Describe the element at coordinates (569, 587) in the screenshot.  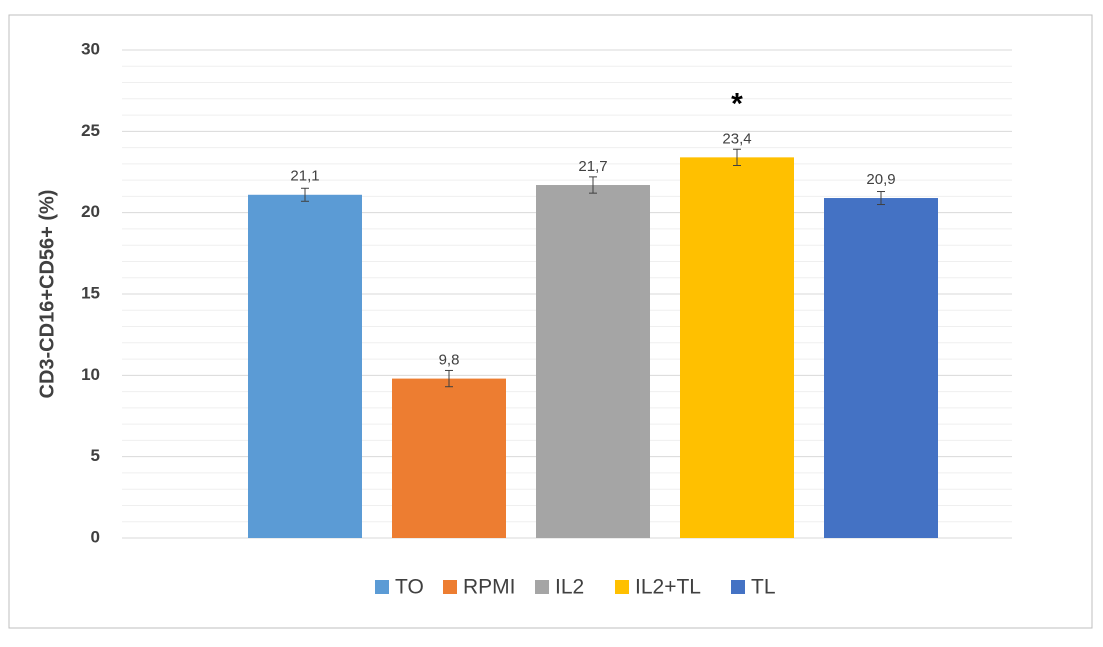
I see `legend-label: IL2` at that location.